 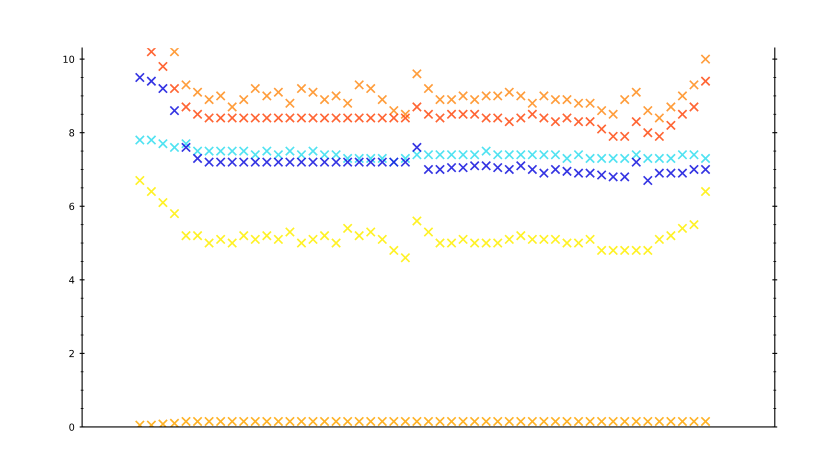 What do you see at coordinates (71, 280) in the screenshot?
I see `y-tick-label: 4` at bounding box center [71, 280].